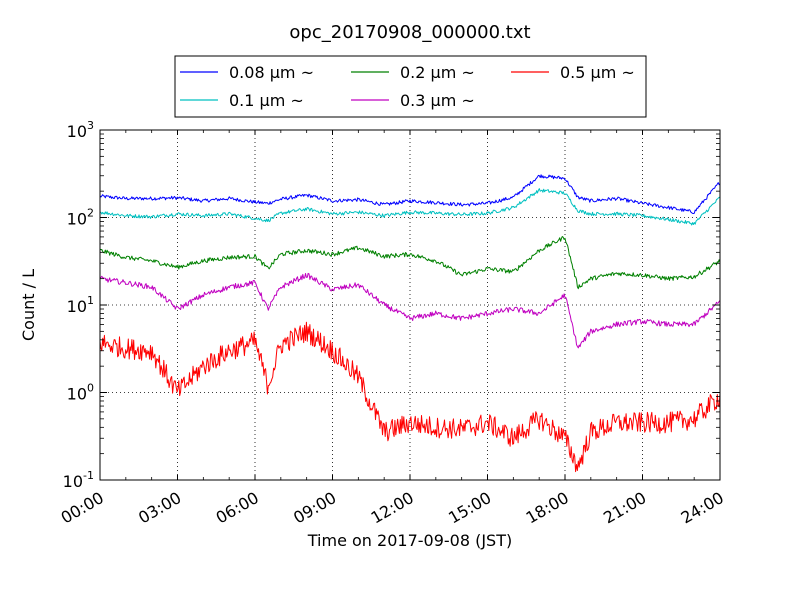  Describe the element at coordinates (90, 388) in the screenshot. I see `y-tick-exponent: 0` at that location.